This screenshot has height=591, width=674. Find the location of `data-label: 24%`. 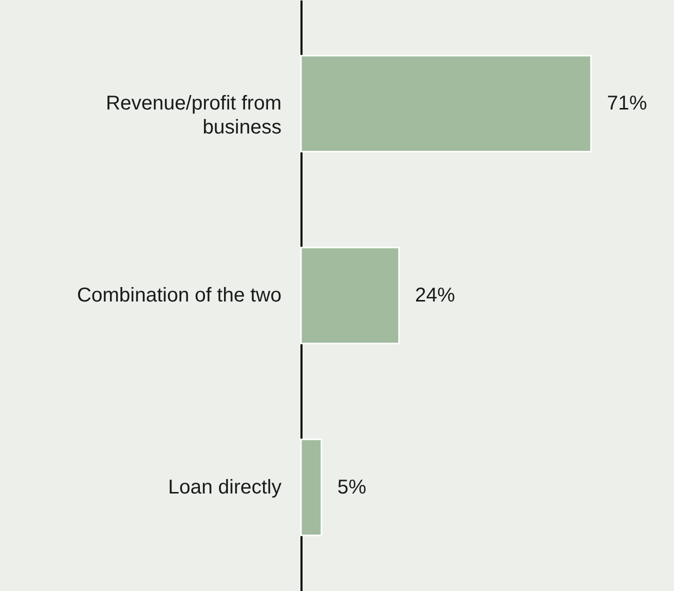

data-label: 24% is located at coordinates (435, 295).